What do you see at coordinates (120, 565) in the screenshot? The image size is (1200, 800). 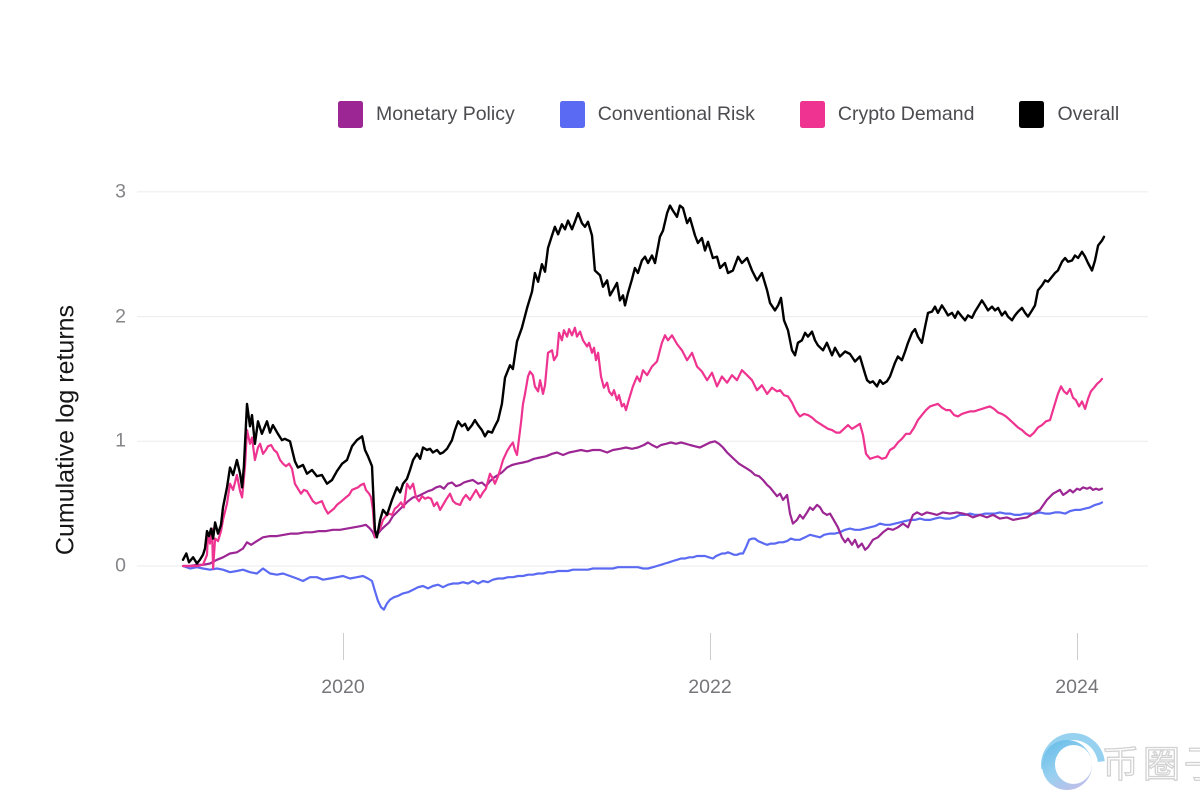 I see `y-tick-label-0: 0` at bounding box center [120, 565].